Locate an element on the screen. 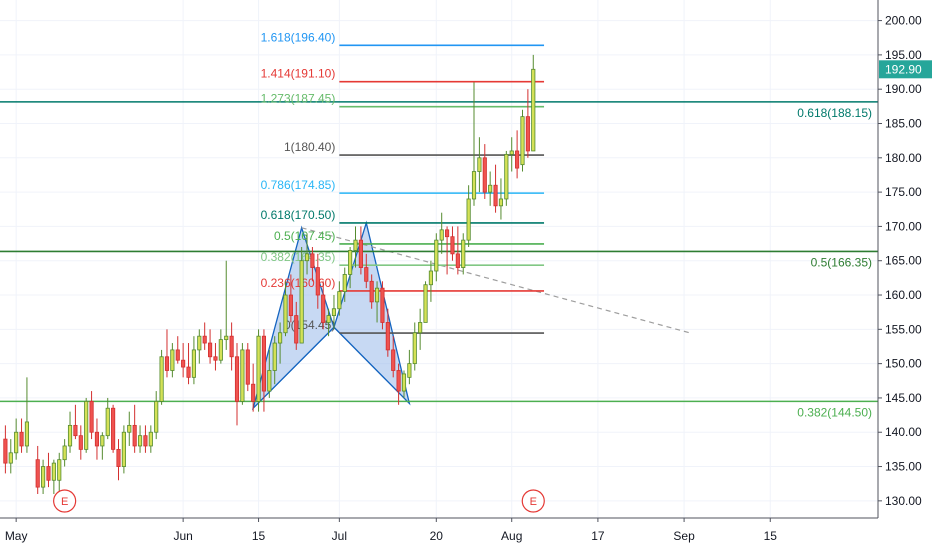 The width and height of the screenshot is (932, 555). last-price-tag: 192.90 is located at coordinates (905, 69).